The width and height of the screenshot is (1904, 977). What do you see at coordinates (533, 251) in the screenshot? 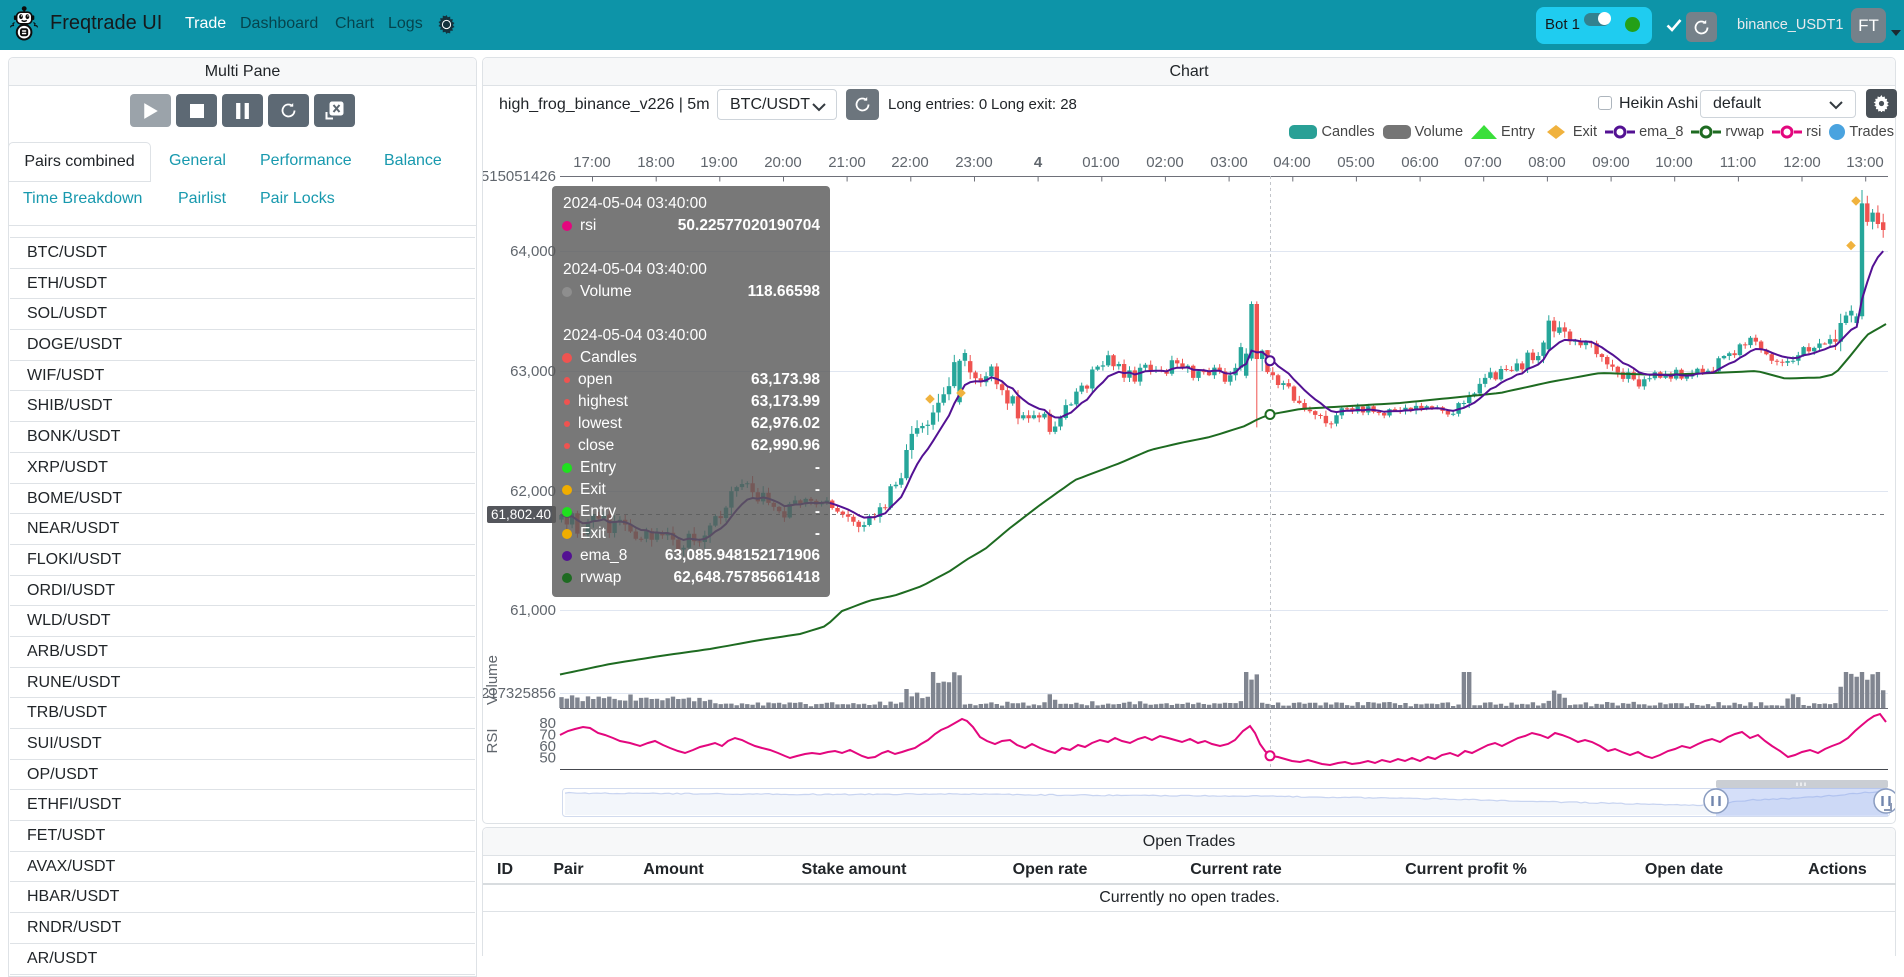
I see `svg-text: 64,000` at bounding box center [533, 251].